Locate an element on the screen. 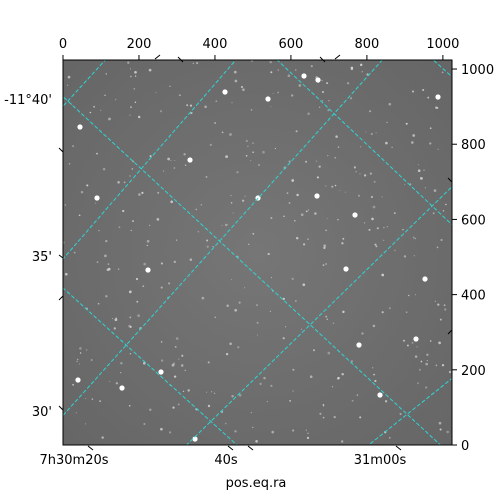 The image size is (500, 500). dec-tick-label-2: 30' is located at coordinates (42, 412).